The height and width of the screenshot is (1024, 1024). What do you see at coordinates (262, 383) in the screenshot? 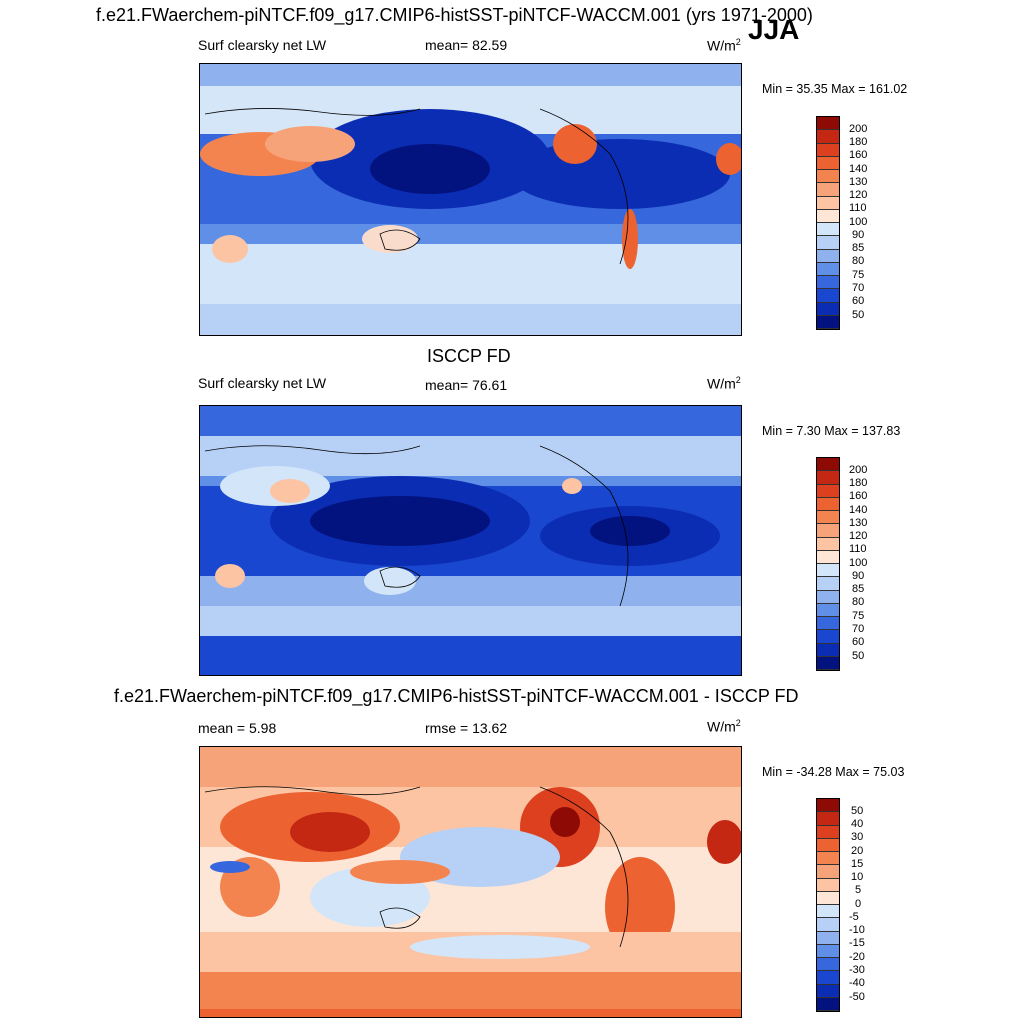
I see `panel2-variable-label: Surf clearsky net LW` at bounding box center [262, 383].